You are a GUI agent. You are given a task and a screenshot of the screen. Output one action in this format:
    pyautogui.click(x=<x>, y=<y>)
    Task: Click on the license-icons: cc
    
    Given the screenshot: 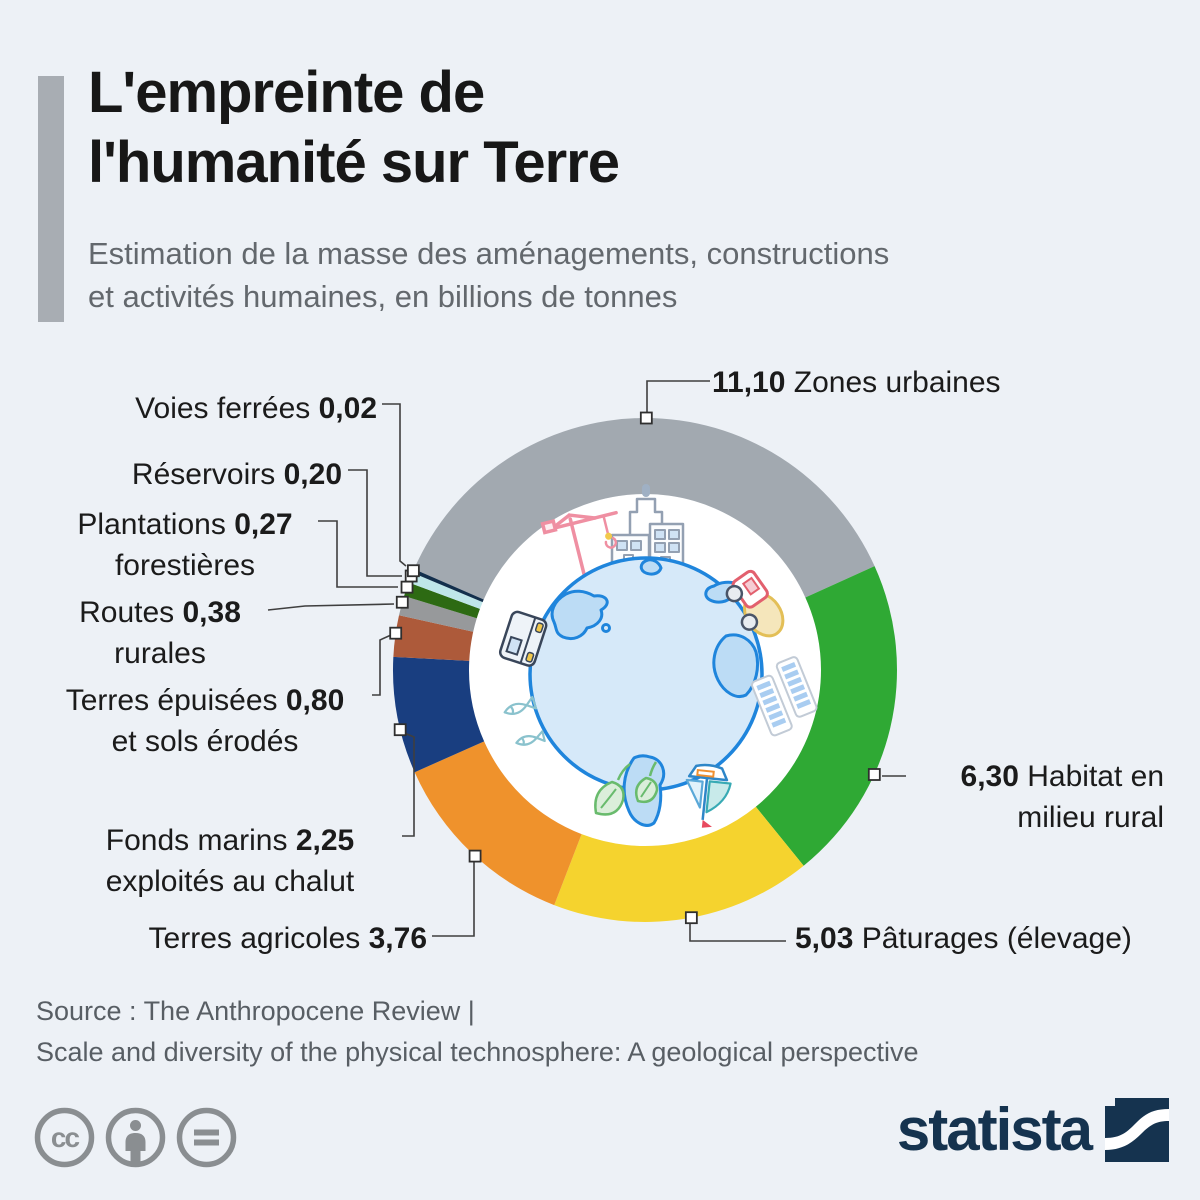 What is the action you would take?
    pyautogui.click(x=135, y=1137)
    